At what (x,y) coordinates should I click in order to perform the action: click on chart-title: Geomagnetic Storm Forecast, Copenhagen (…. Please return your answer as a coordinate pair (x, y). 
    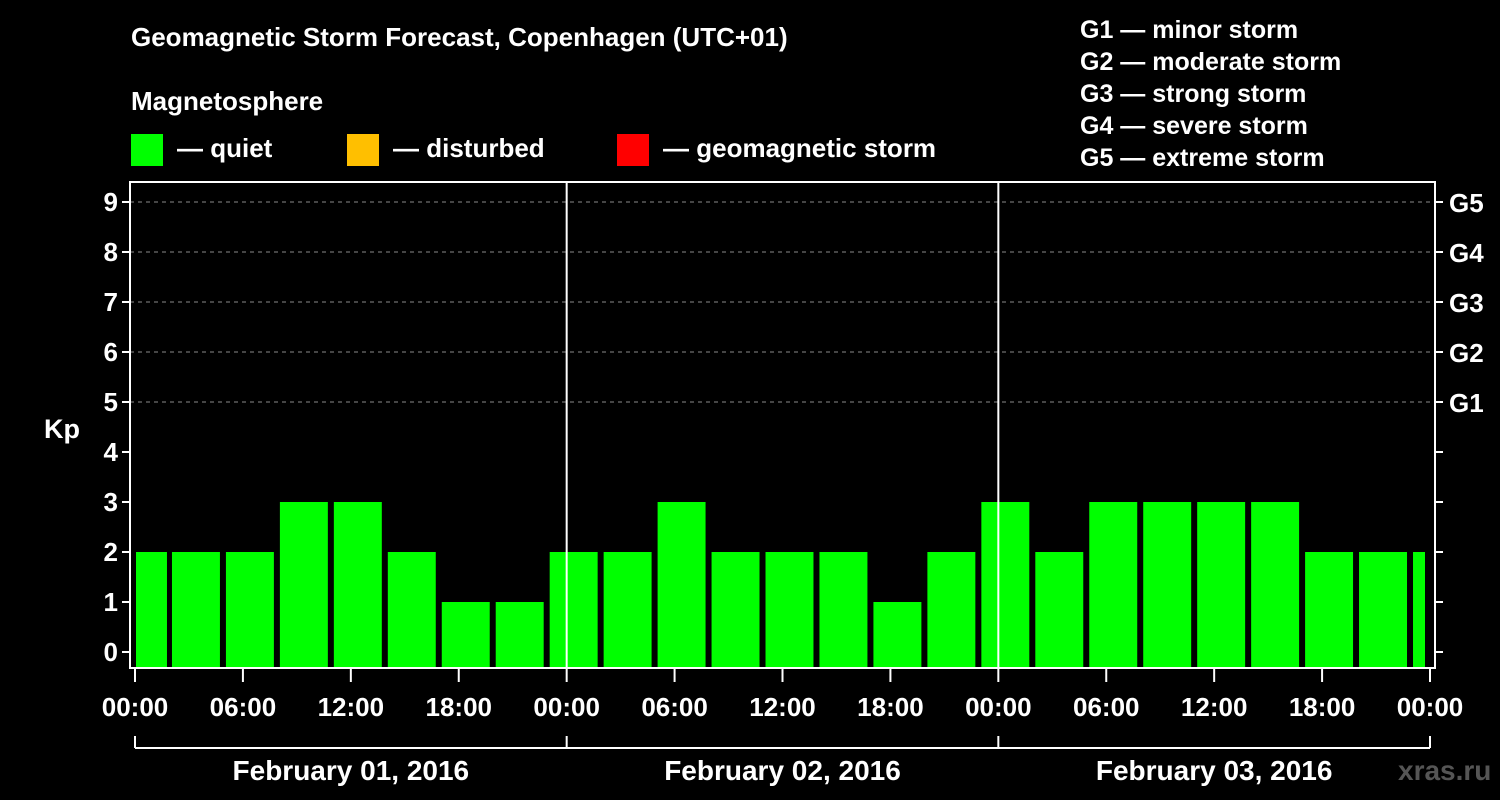
    Looking at the image, I should click on (459, 37).